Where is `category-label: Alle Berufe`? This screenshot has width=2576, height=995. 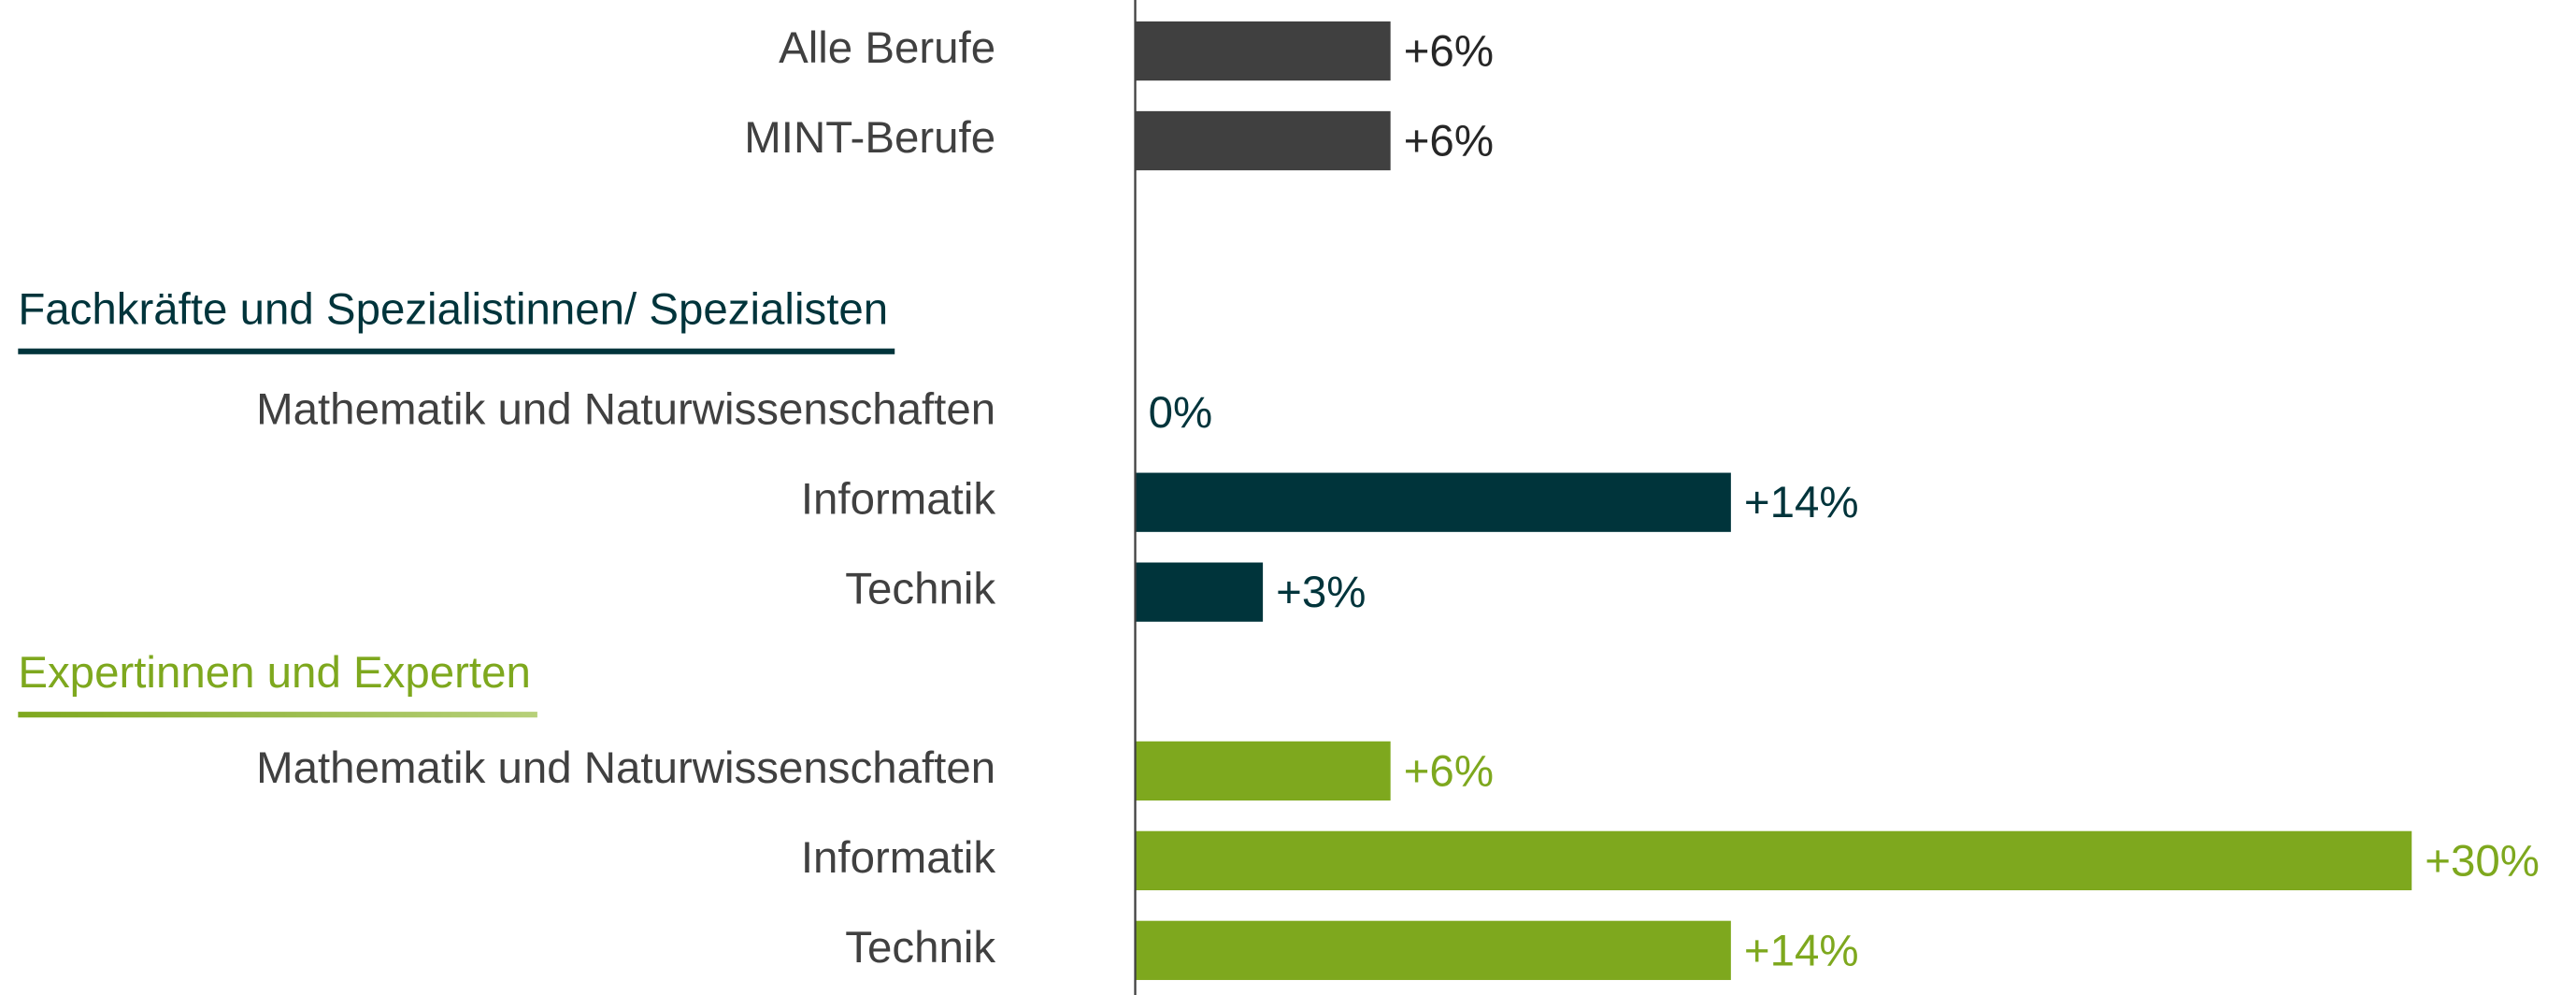 category-label: Alle Berufe is located at coordinates (887, 48).